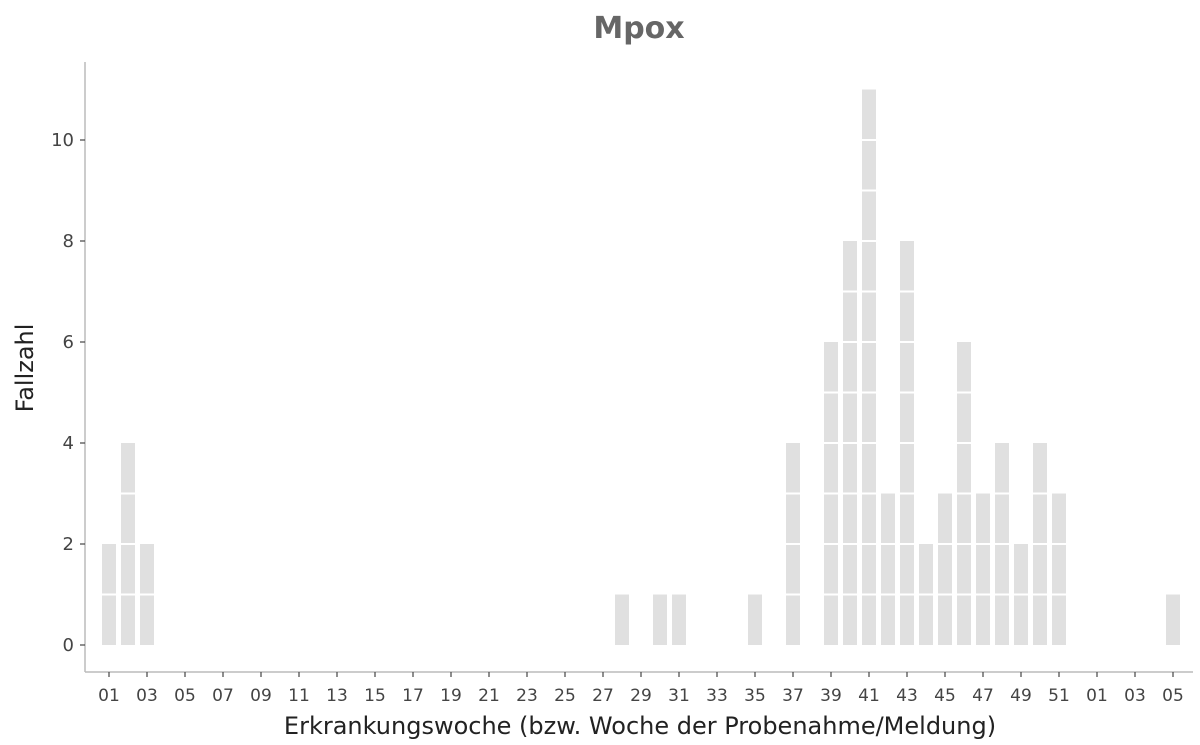 This screenshot has height=745, width=1200. What do you see at coordinates (717, 696) in the screenshot?
I see `x-tick-label: 33` at bounding box center [717, 696].